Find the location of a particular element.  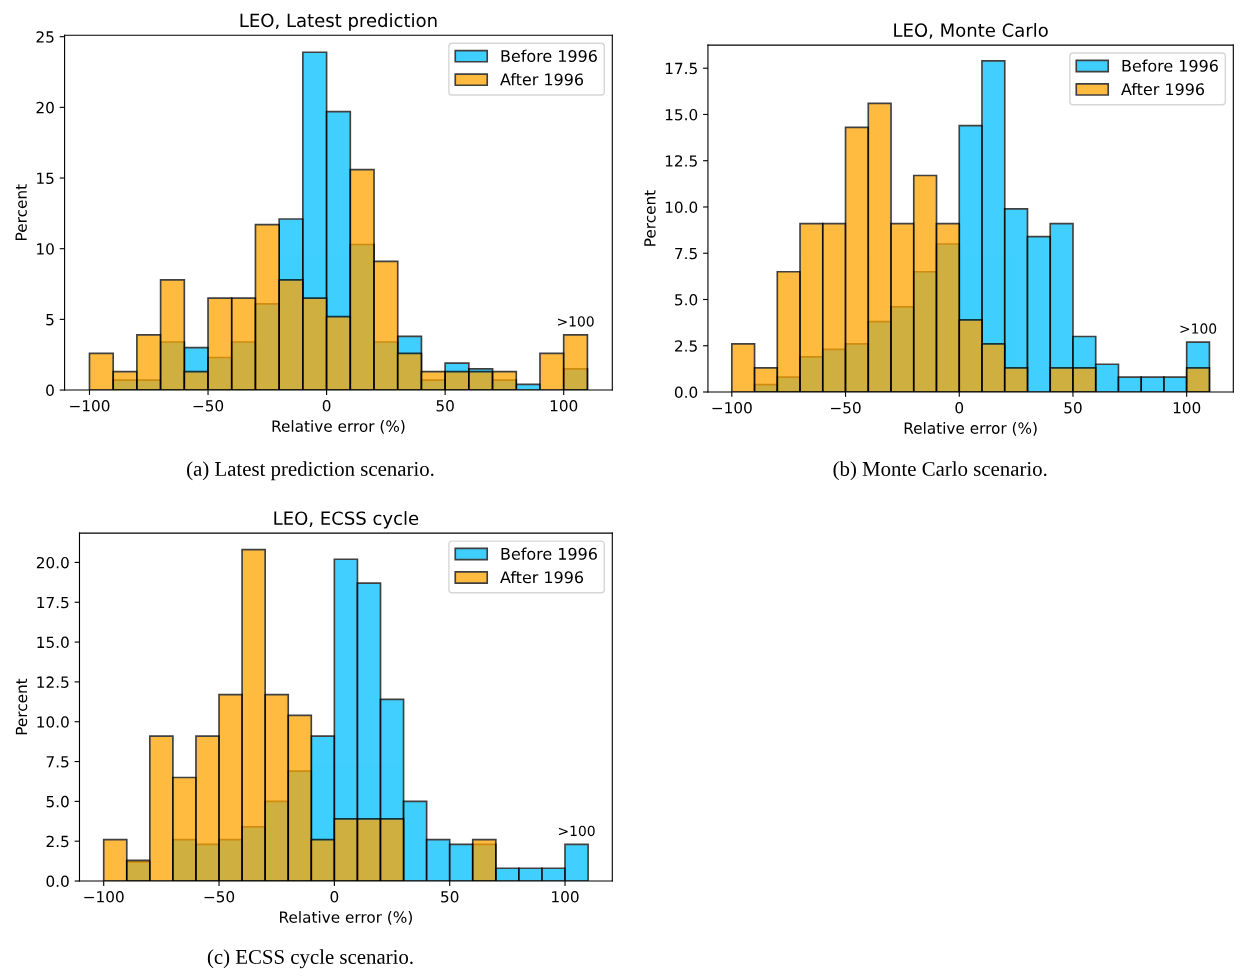

y-tick-label: 5 is located at coordinates (50, 320).